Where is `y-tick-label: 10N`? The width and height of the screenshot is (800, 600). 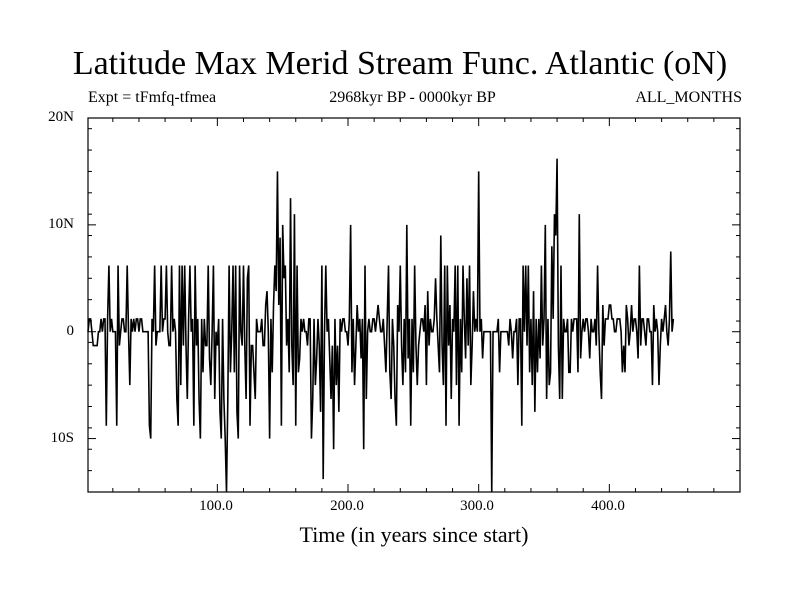
y-tick-label: 10N is located at coordinates (61, 224).